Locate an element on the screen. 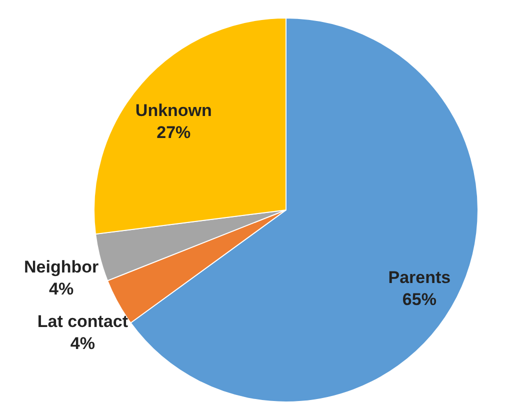  slice-label: Neighbor is located at coordinates (61, 267).